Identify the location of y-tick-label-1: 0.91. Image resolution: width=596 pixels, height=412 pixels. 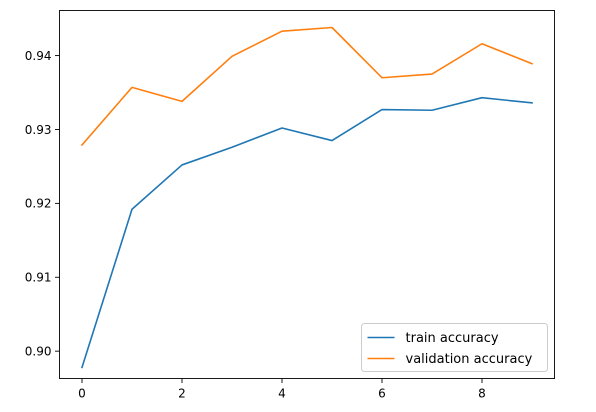
(38, 278).